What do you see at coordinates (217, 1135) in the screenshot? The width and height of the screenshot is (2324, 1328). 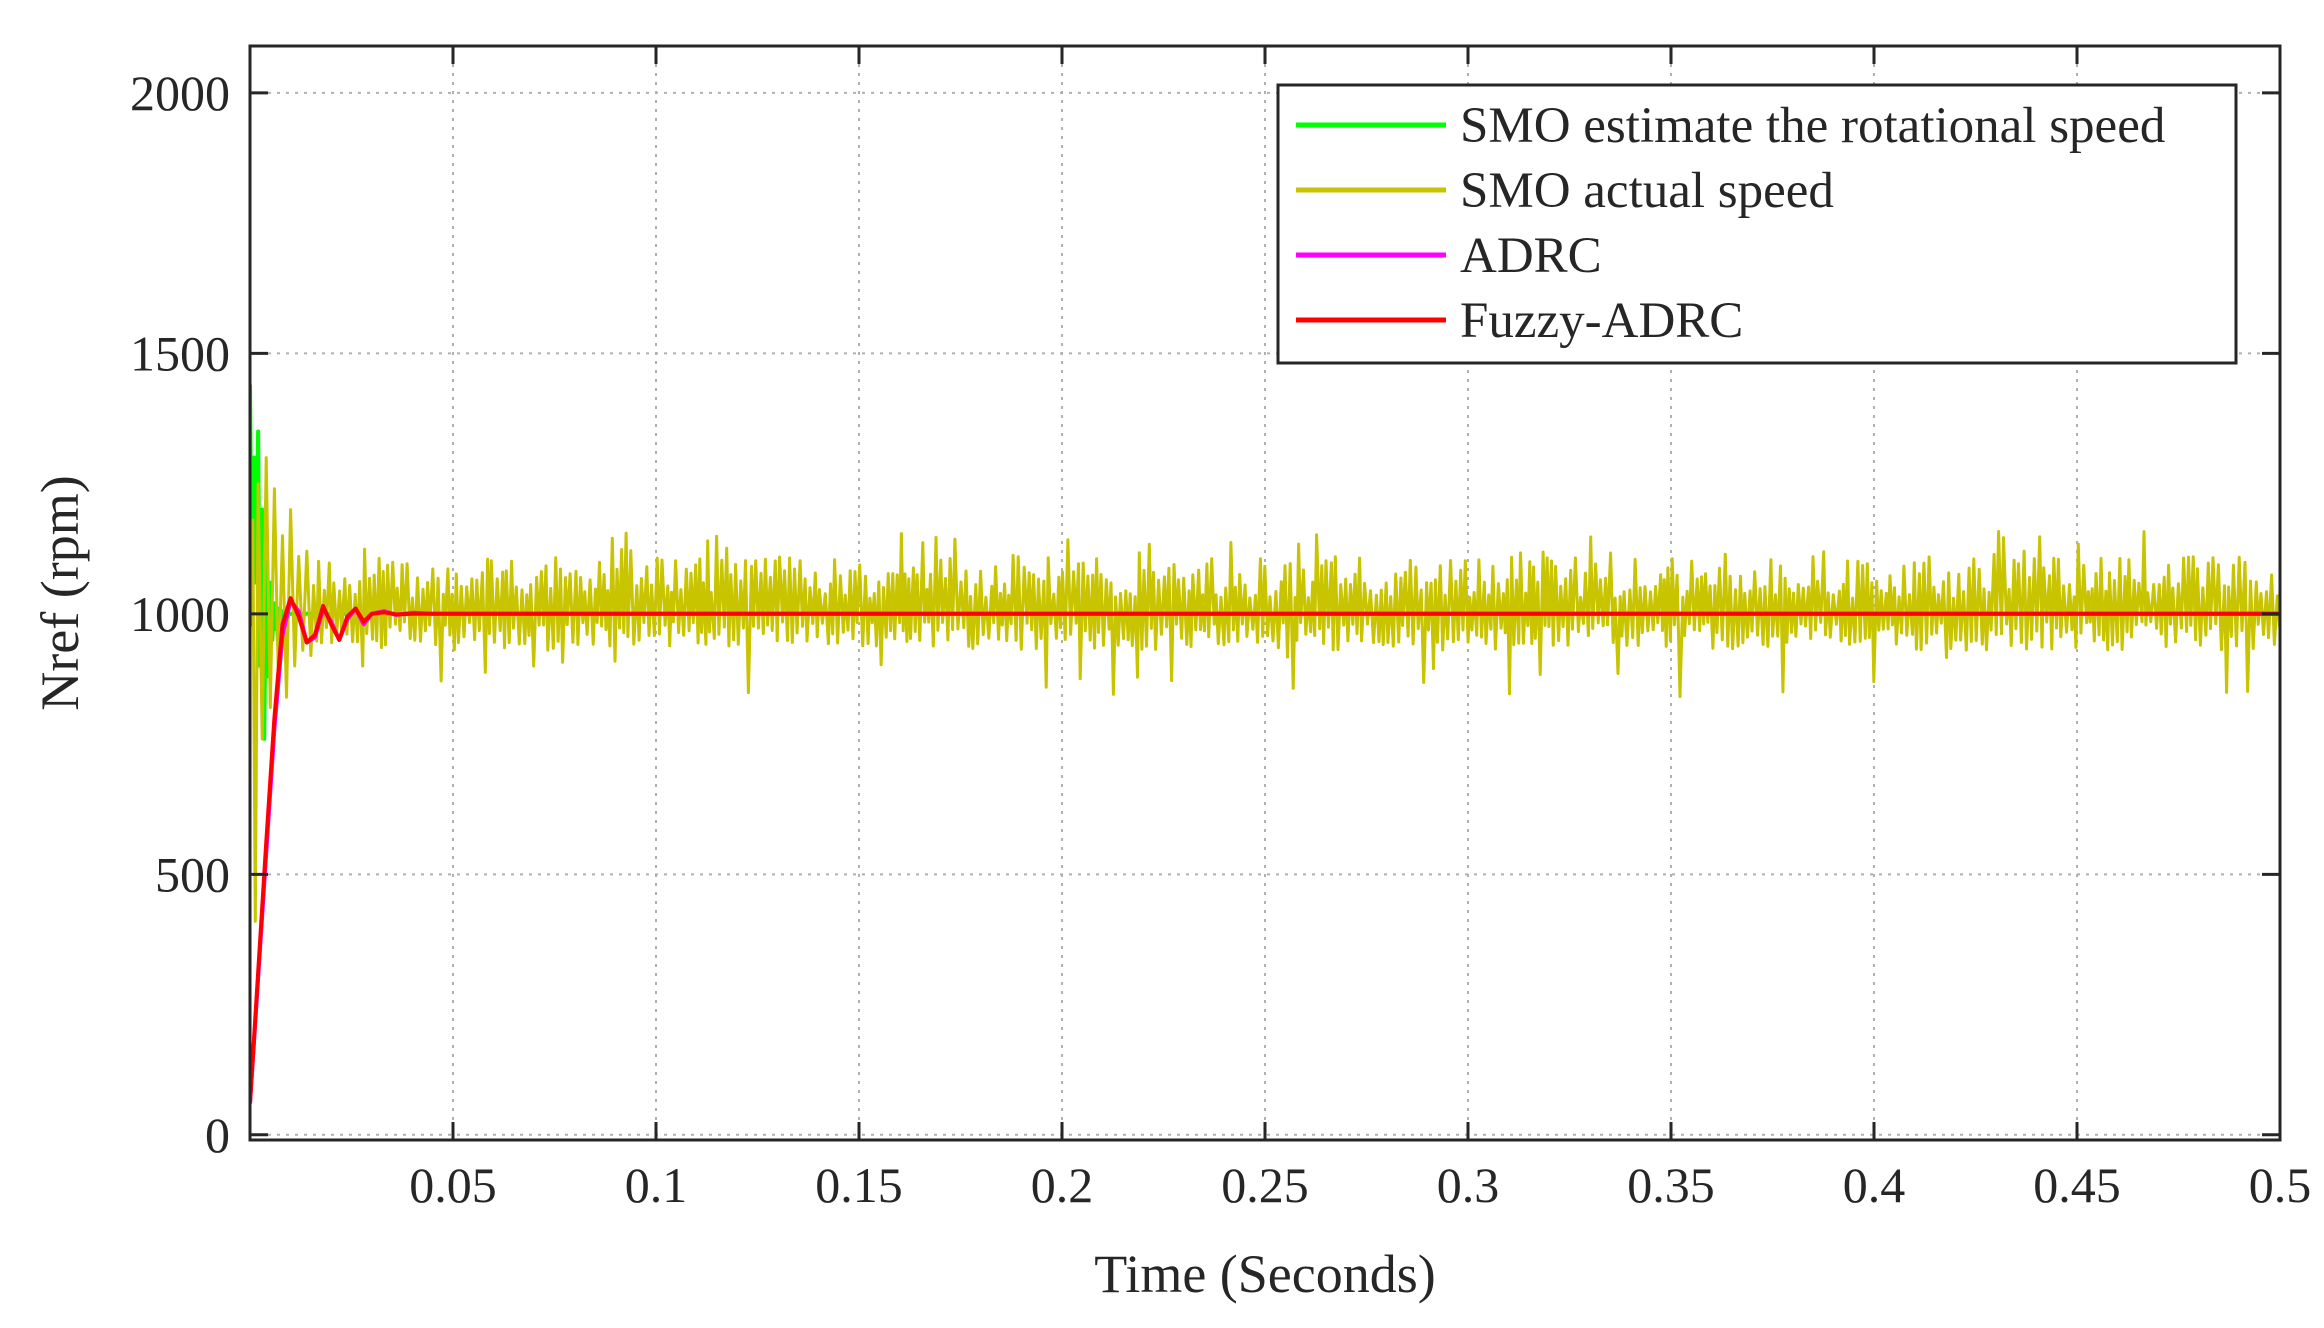 I see `y-tick-label: 0` at bounding box center [217, 1135].